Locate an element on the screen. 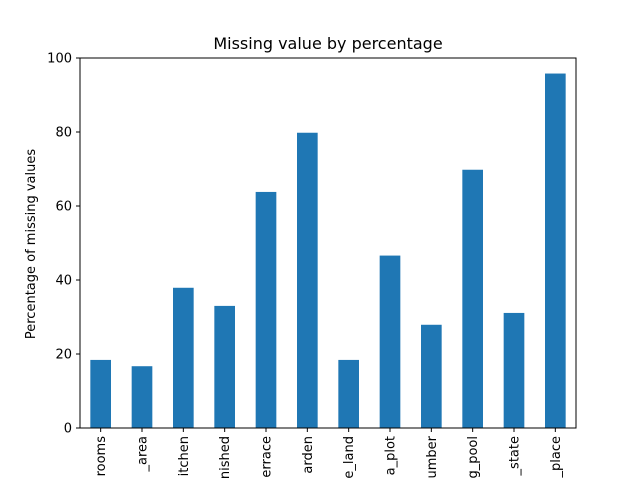 The height and width of the screenshot is (480, 640). y-tick-label: 0 is located at coordinates (68, 429).